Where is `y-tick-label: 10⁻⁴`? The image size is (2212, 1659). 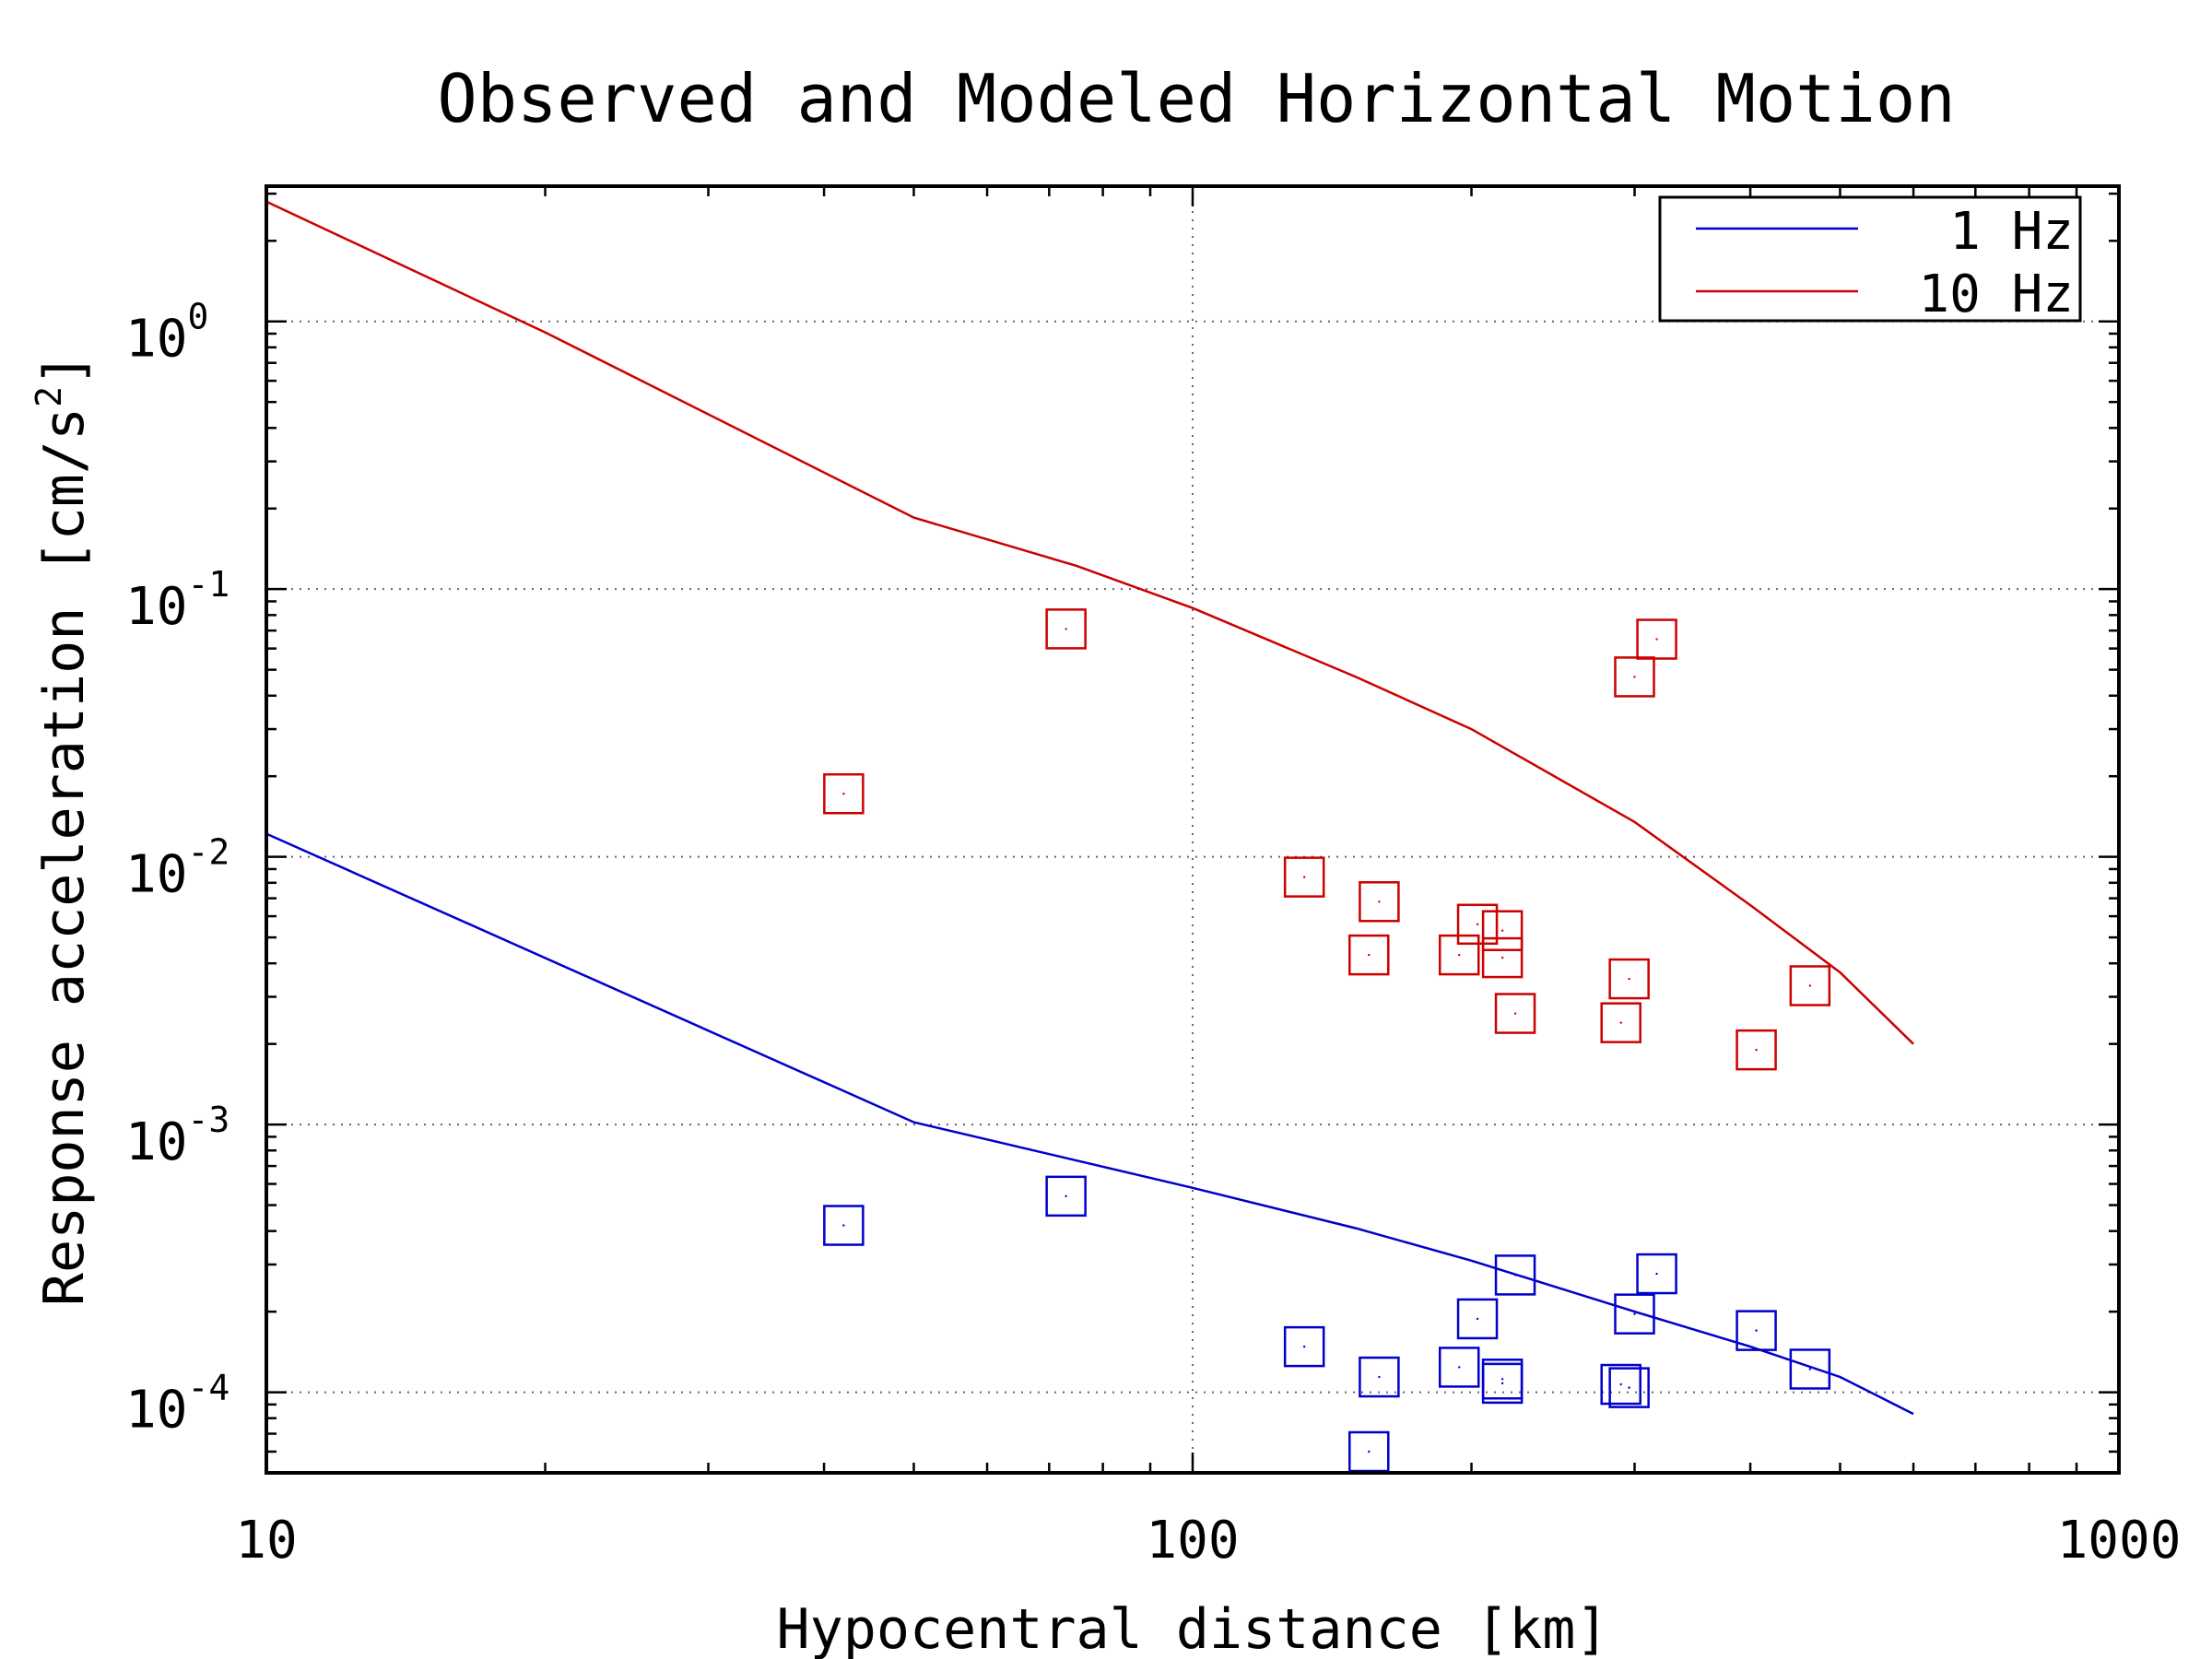 y-tick-label: 10⁻⁴ is located at coordinates (177, 1404).